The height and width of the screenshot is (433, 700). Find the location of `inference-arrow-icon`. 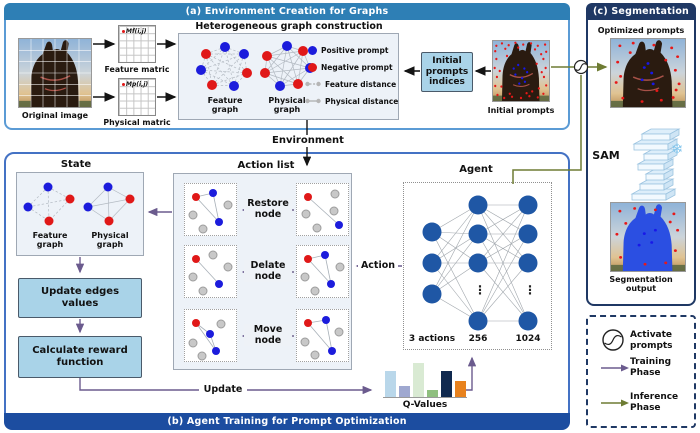

inference-arrow-icon is located at coordinates (615, 403).